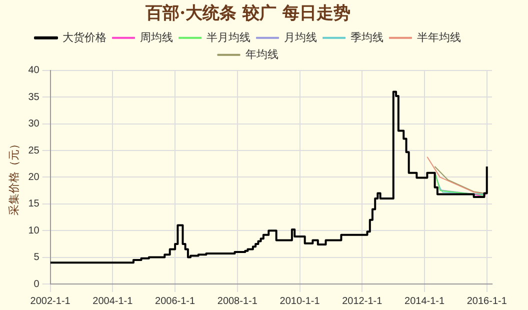 The image size is (528, 310). Describe the element at coordinates (34, 70) in the screenshot. I see `y-tick-label: 40` at that location.